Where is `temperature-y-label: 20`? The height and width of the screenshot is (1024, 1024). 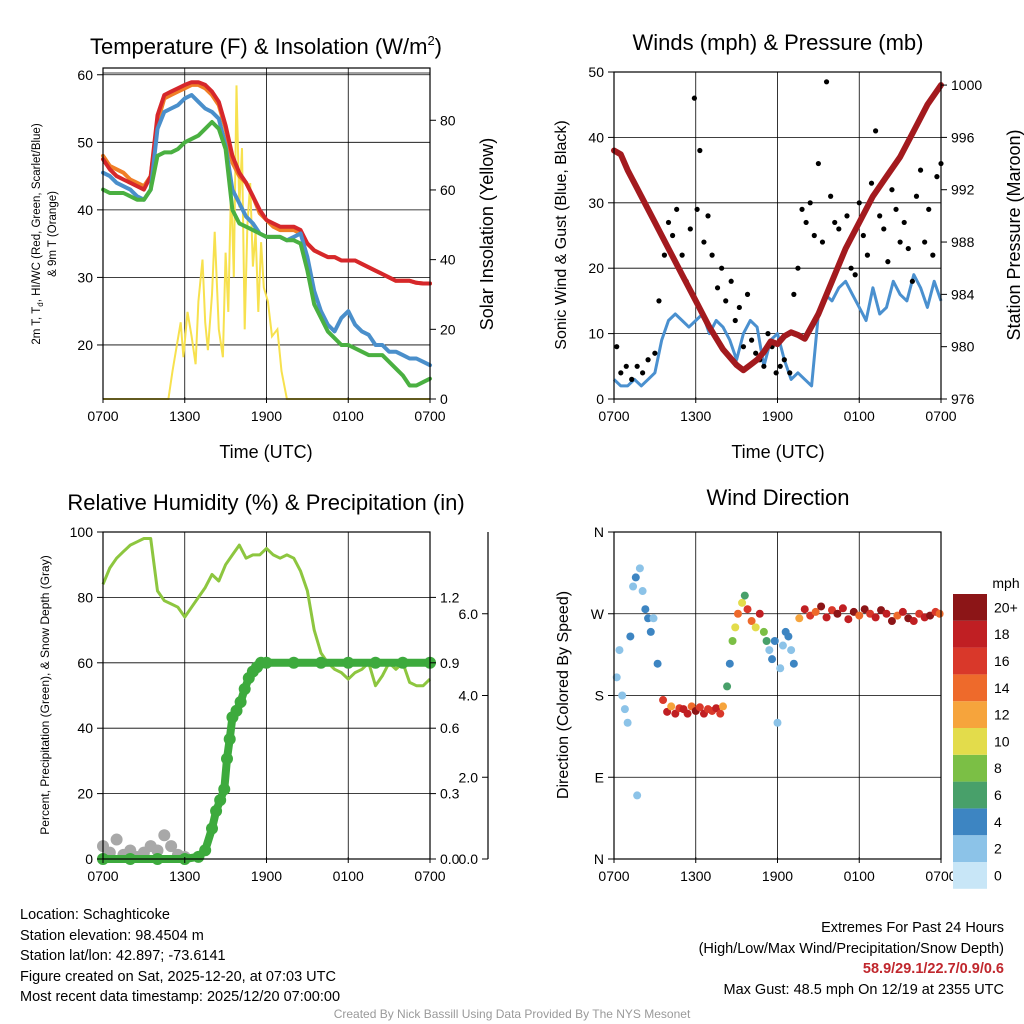 temperature-y-label: 20 is located at coordinates (85, 345).